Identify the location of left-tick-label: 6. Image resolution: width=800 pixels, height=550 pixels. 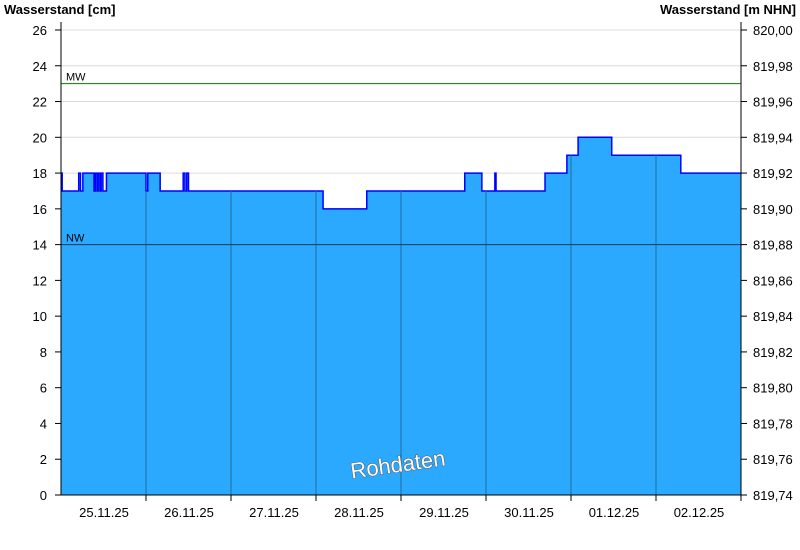
(43, 388).